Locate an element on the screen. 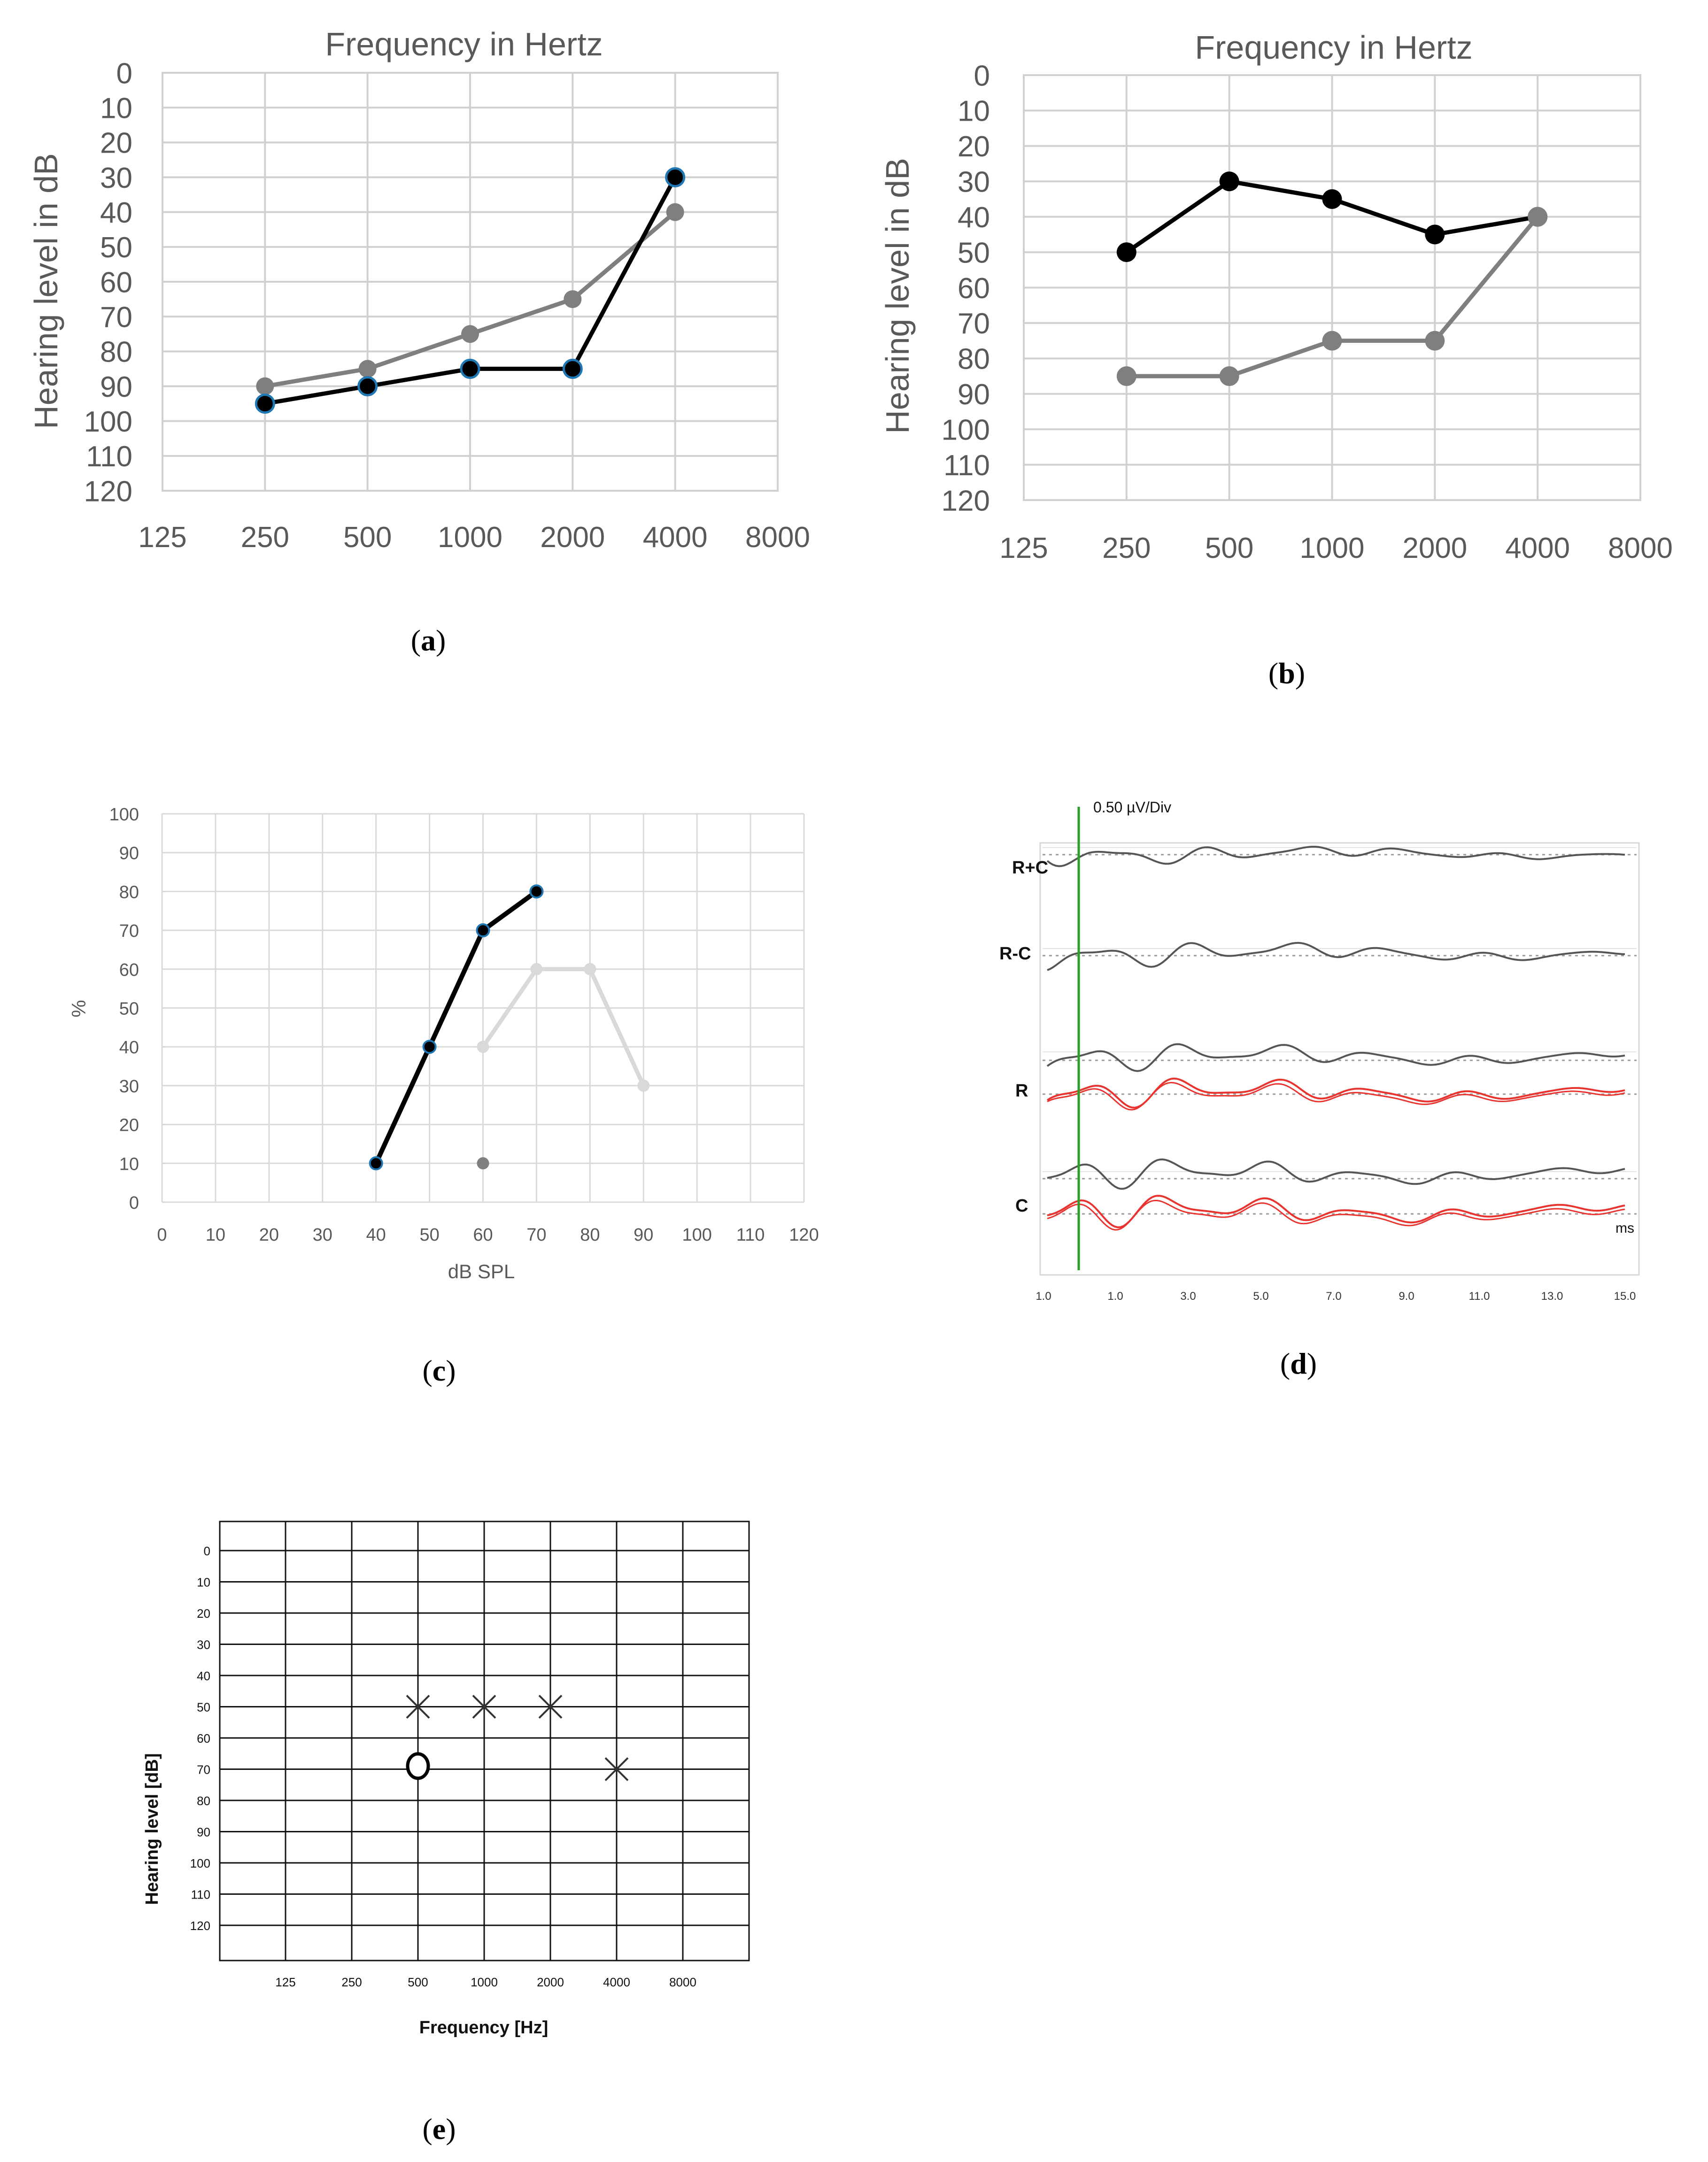 Image resolution: width=1708 pixels, height=2162 pixels. panel-b-caption: (b) is located at coordinates (1286, 673).